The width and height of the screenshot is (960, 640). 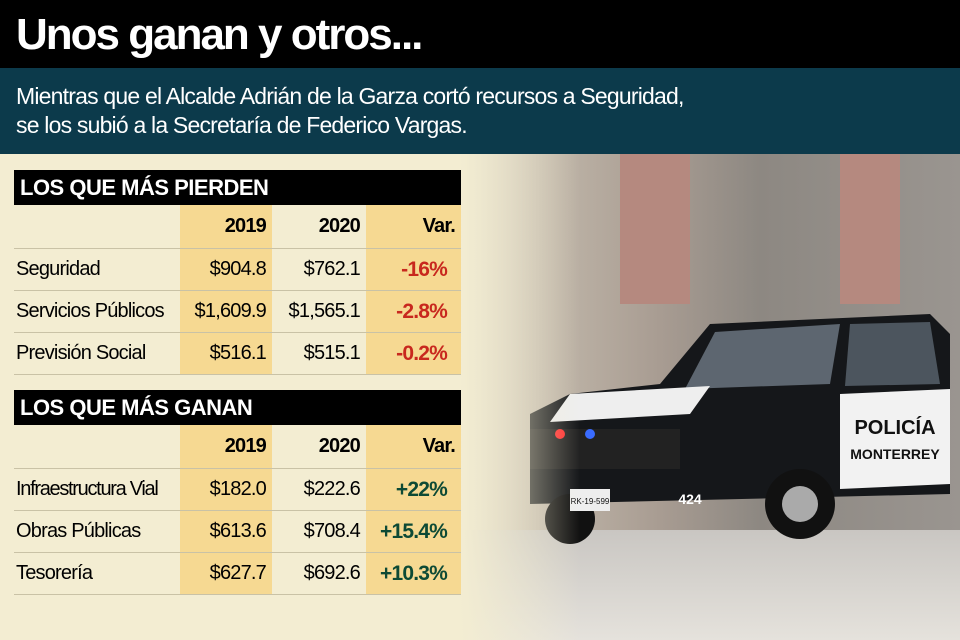 I want to click on variation: +10.3%, so click(x=413, y=573).